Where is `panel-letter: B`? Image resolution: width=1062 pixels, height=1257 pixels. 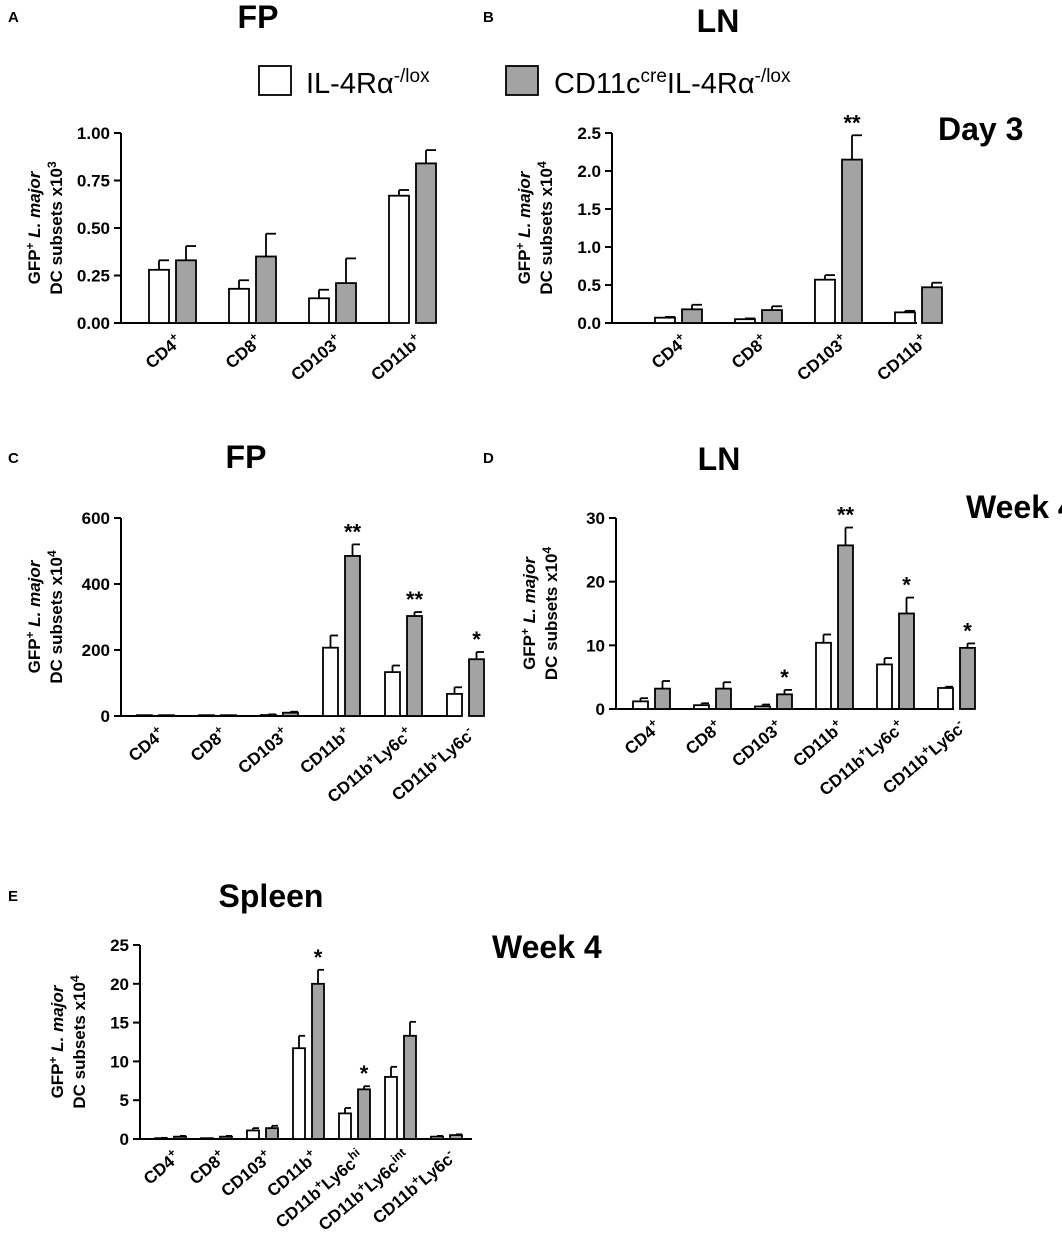
panel-letter: B is located at coordinates (488, 17).